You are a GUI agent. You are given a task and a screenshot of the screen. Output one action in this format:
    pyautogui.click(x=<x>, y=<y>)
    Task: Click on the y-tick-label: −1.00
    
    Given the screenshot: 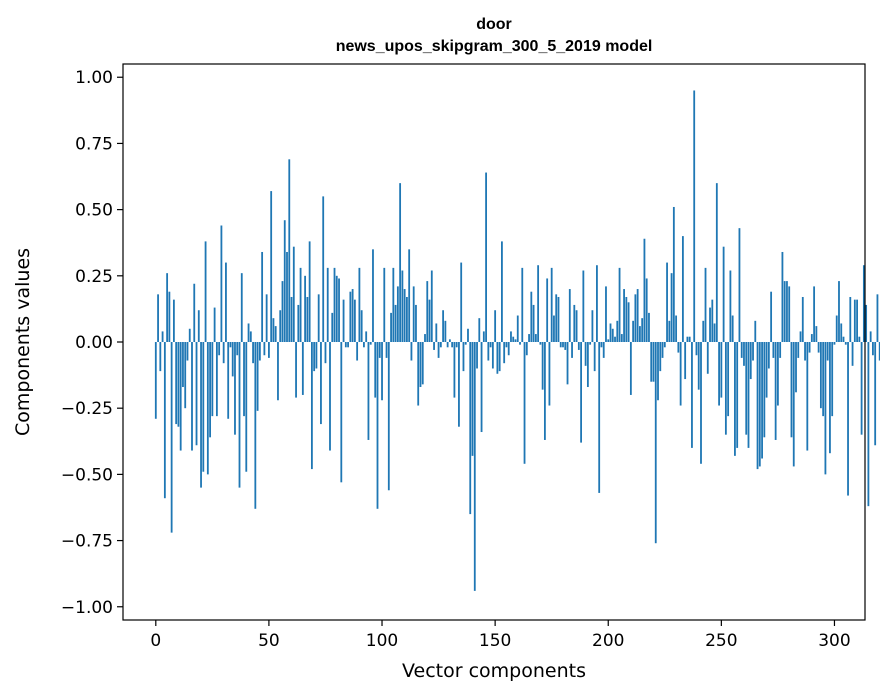 What is the action you would take?
    pyautogui.click(x=87, y=608)
    